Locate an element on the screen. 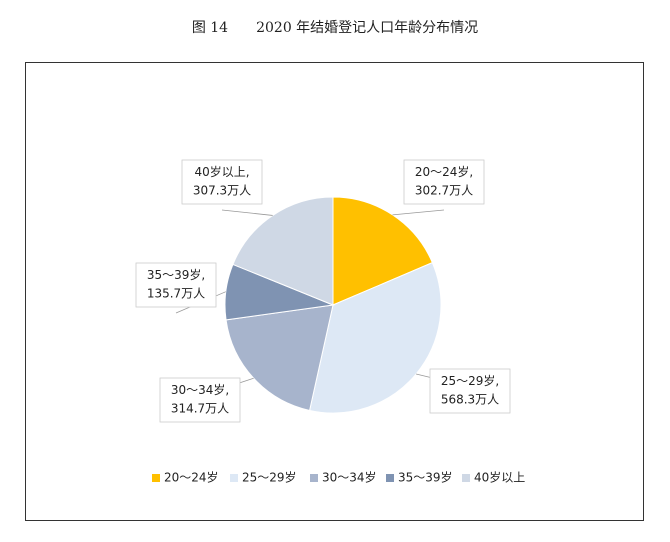 The height and width of the screenshot is (542, 670). data-label-value: 568.3万人 is located at coordinates (470, 400).